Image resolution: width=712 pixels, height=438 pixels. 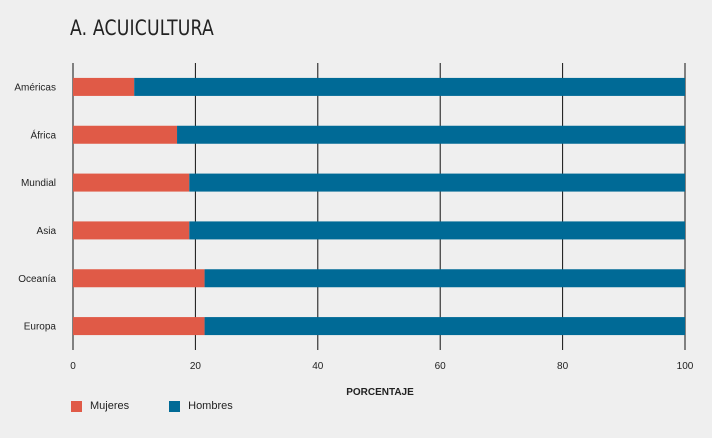 I want to click on chart-title: A. ACUICULTURA, so click(x=142, y=28).